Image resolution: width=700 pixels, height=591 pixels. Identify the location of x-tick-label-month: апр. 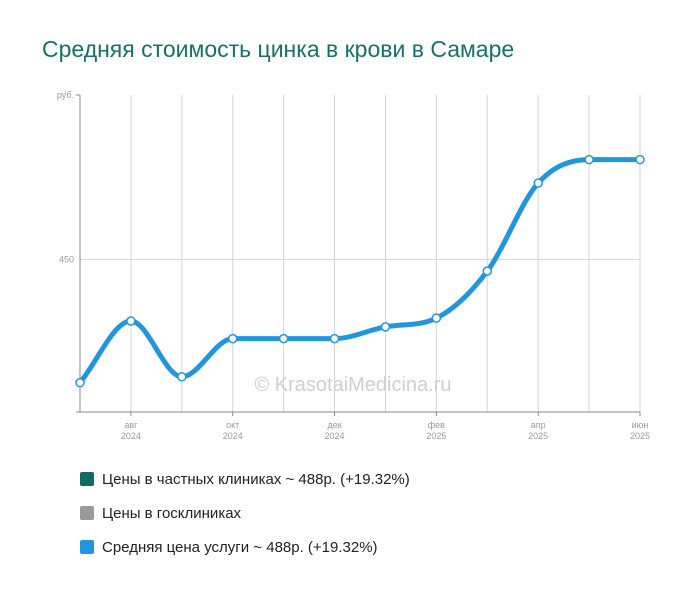
(538, 425).